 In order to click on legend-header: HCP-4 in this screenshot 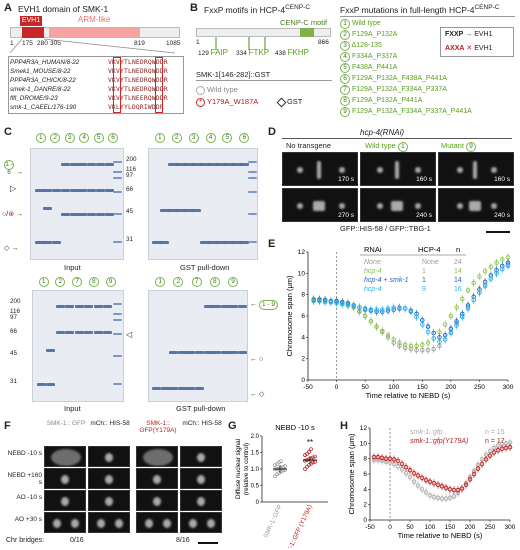, I will do `click(429, 249)`.